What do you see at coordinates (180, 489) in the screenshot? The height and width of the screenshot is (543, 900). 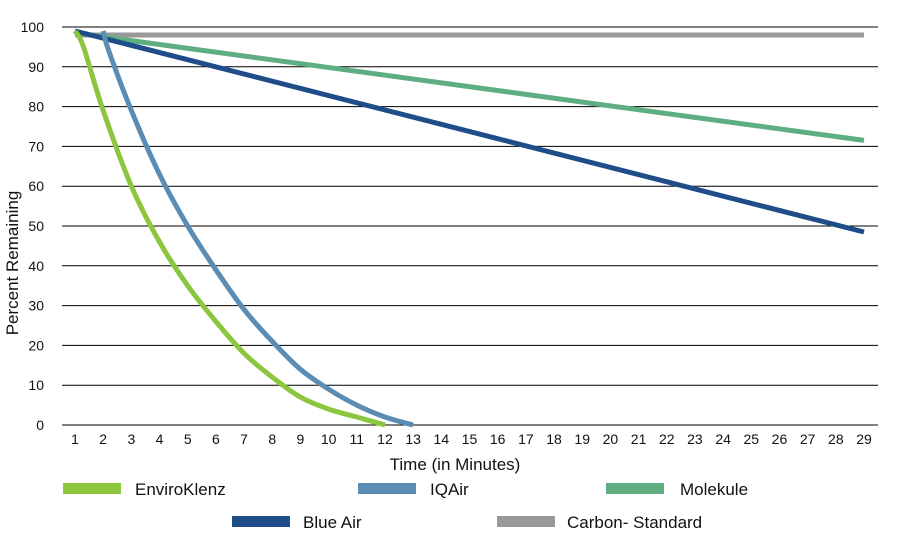 I see `legend-label: EnviroKlenz` at bounding box center [180, 489].